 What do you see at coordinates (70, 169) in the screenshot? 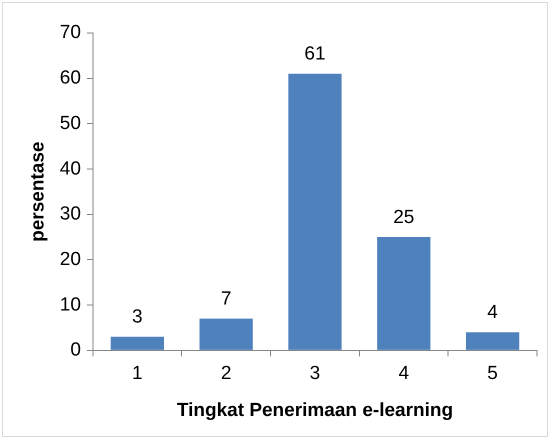
I see `y-tick-label: 40` at bounding box center [70, 169].